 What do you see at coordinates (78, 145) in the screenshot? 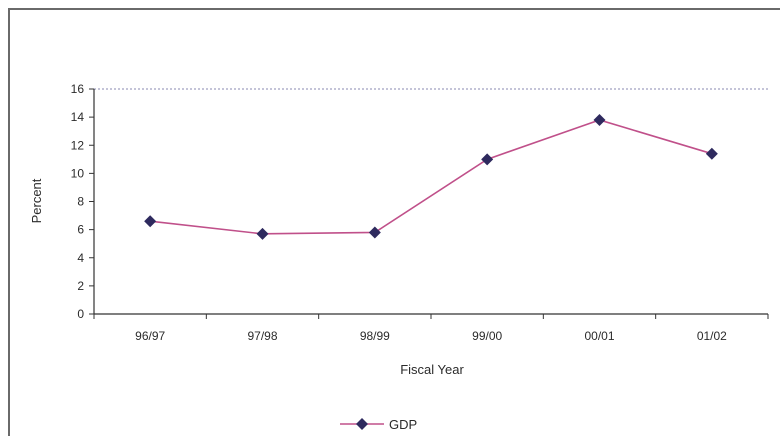
I see `y-tick-label-12: 12` at bounding box center [78, 145].